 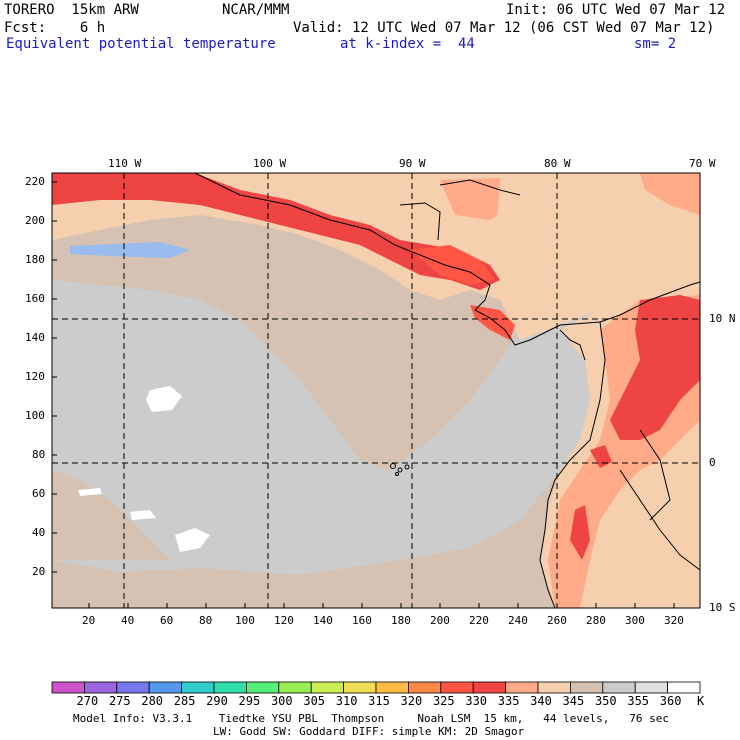 I want to click on white-patch-d, so click(x=90, y=492).